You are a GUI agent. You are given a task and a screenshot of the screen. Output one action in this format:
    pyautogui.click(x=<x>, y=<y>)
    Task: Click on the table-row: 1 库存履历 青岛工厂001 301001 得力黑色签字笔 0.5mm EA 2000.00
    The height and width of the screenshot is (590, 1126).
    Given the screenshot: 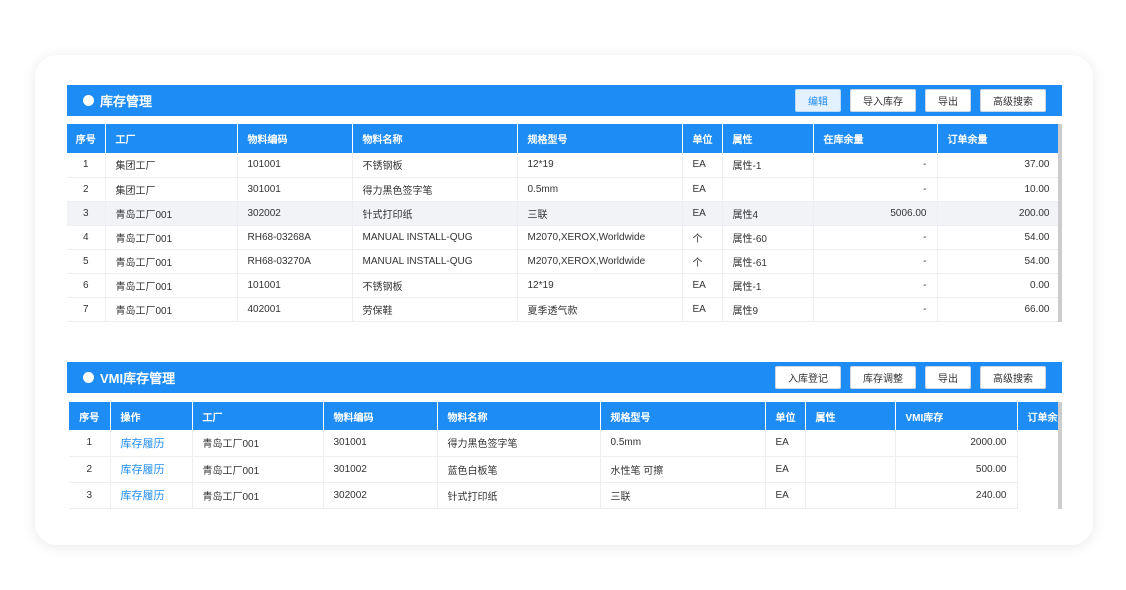 What is the action you would take?
    pyautogui.click(x=563, y=443)
    